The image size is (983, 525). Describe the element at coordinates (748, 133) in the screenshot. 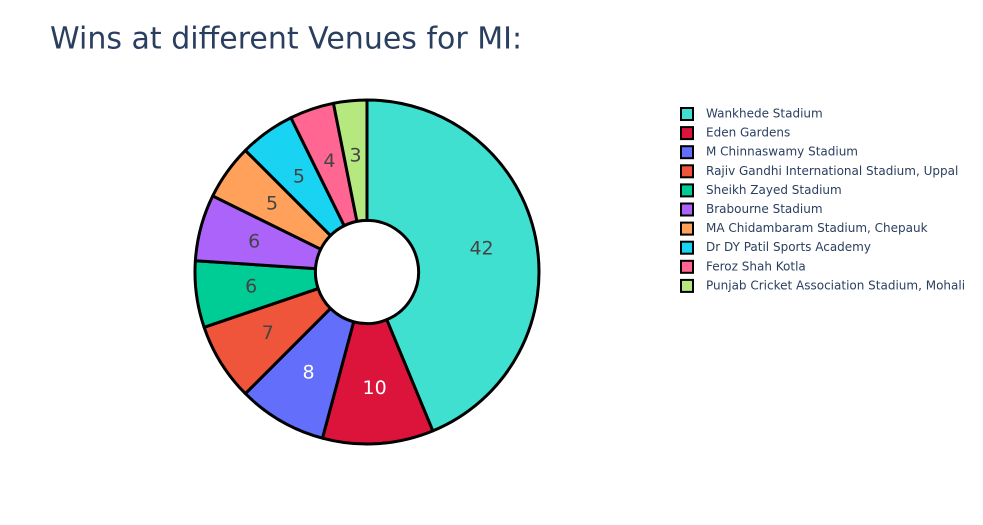

I see `legend-label: Eden Gardens` at that location.